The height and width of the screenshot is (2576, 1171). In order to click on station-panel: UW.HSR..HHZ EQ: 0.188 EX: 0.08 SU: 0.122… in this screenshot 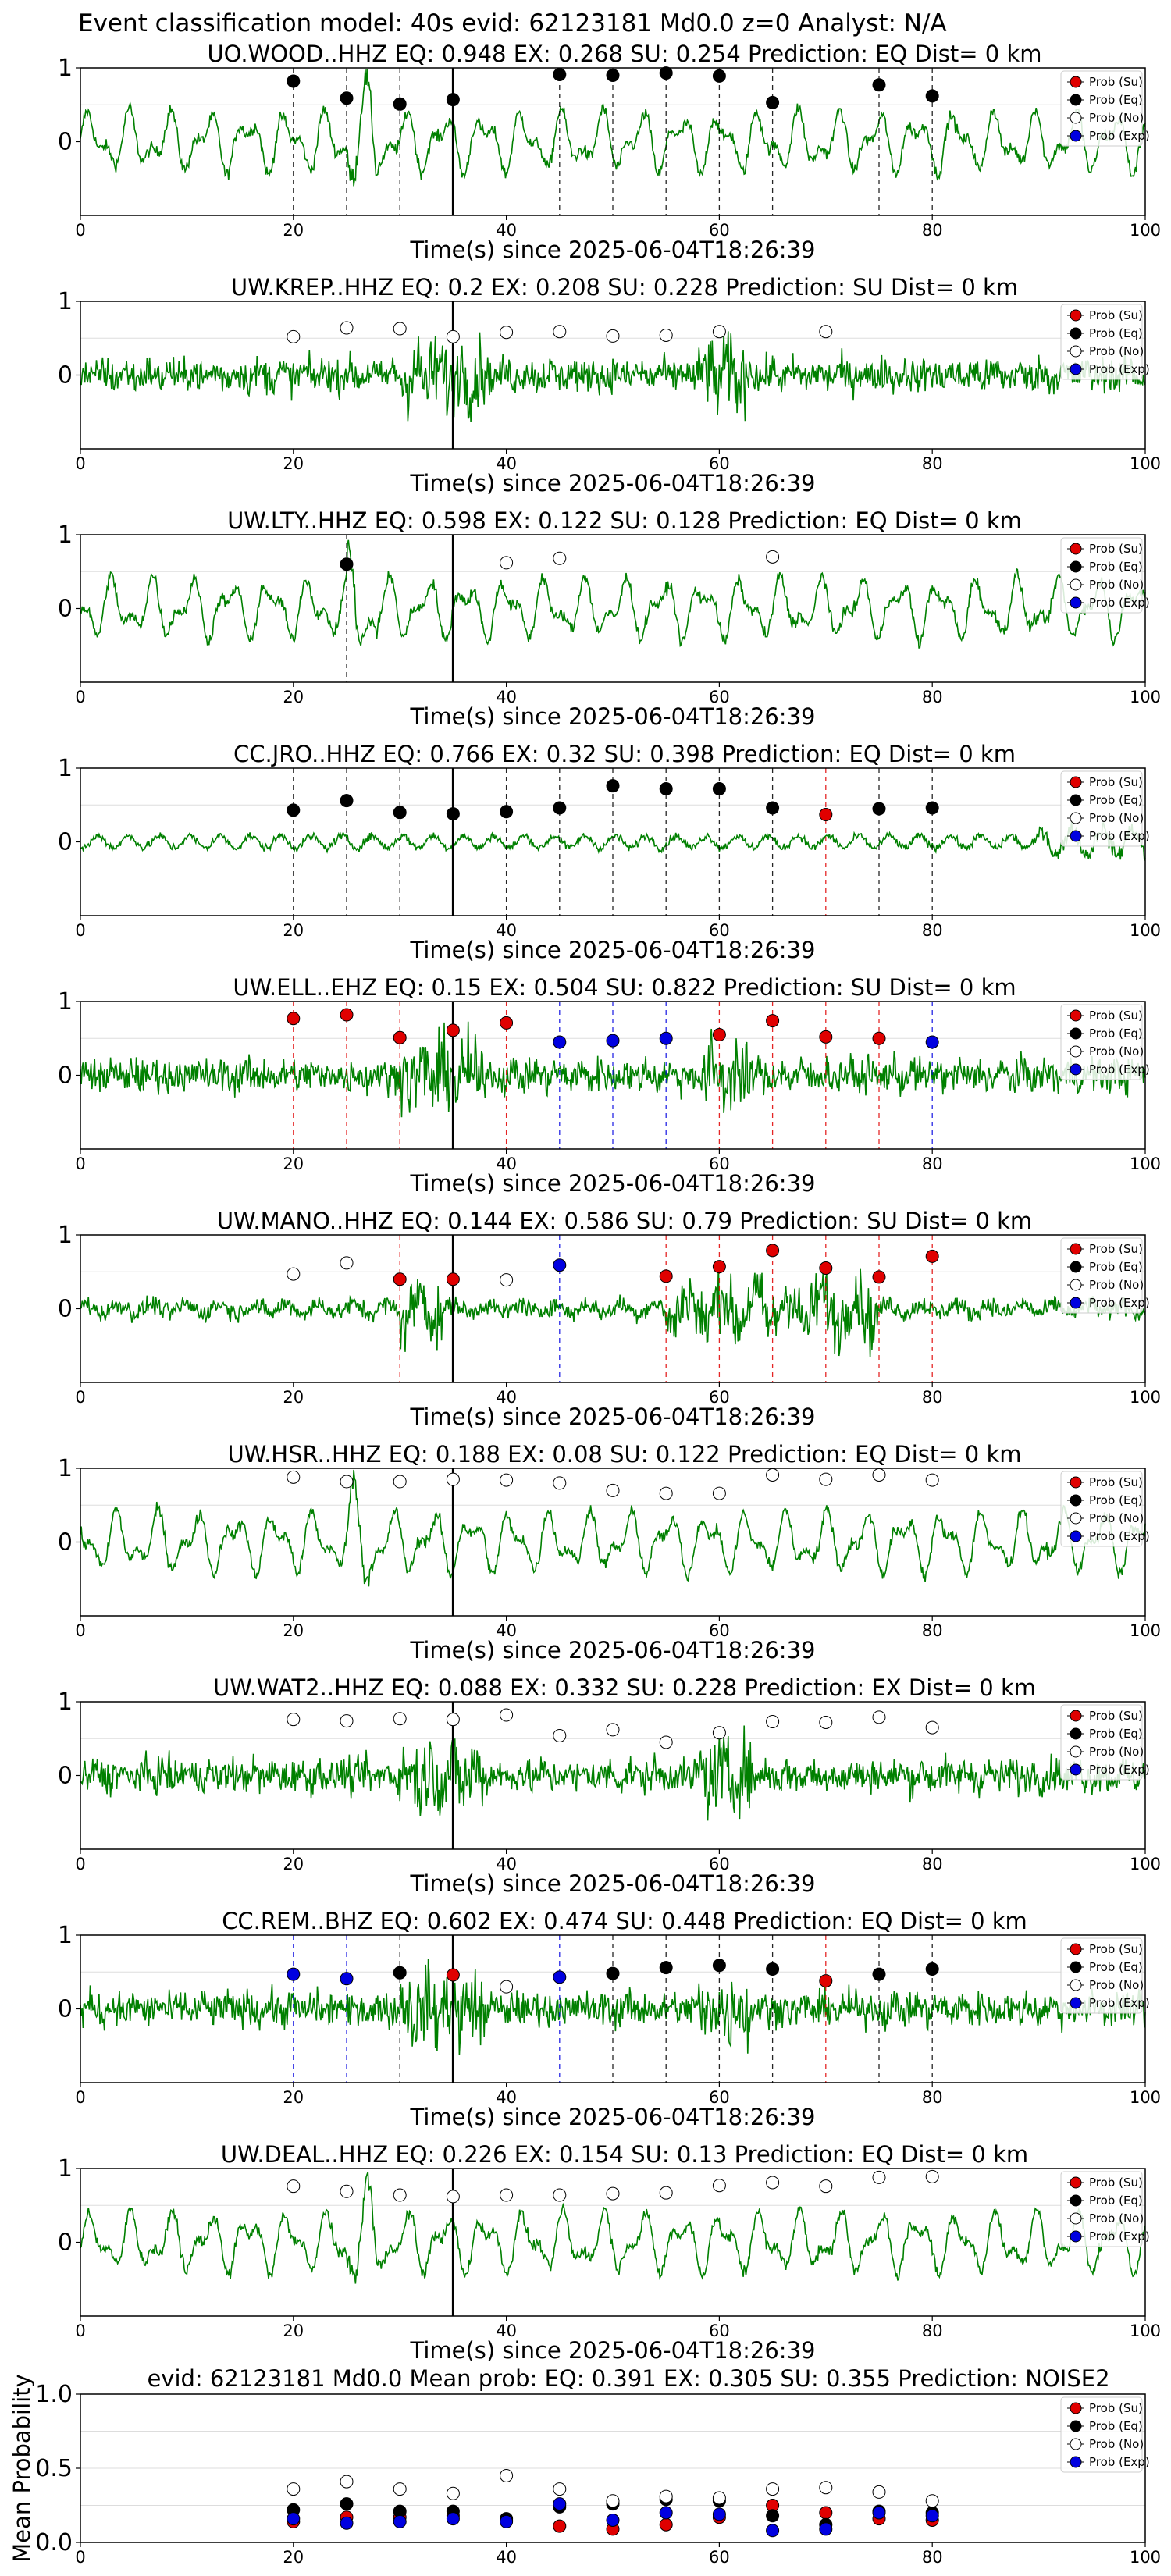, I will do `click(609, 1552)`.